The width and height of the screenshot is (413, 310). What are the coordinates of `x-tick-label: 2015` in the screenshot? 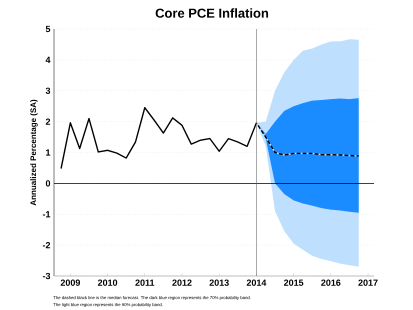 It's located at (294, 283).